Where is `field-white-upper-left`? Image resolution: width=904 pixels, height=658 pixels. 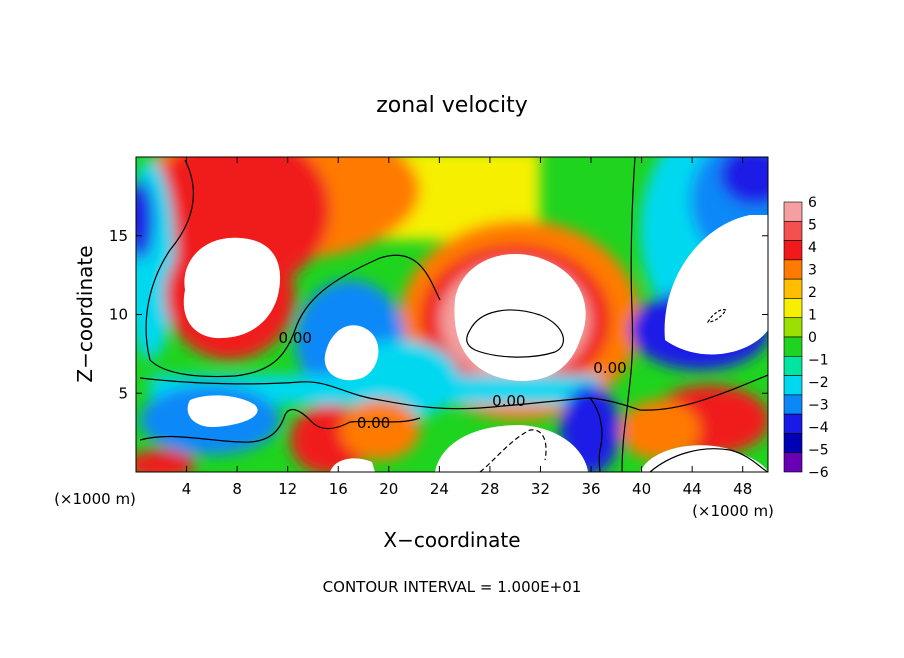
field-white-upper-left is located at coordinates (232, 288).